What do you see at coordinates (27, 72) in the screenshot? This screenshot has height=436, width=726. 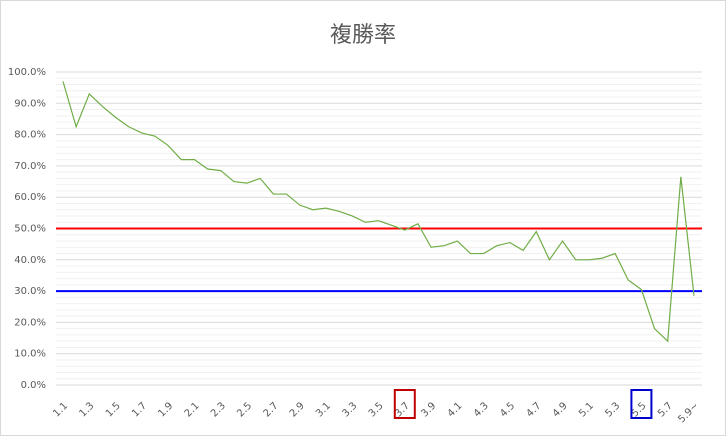 I see `y-tick-label: 100.0%` at bounding box center [27, 72].